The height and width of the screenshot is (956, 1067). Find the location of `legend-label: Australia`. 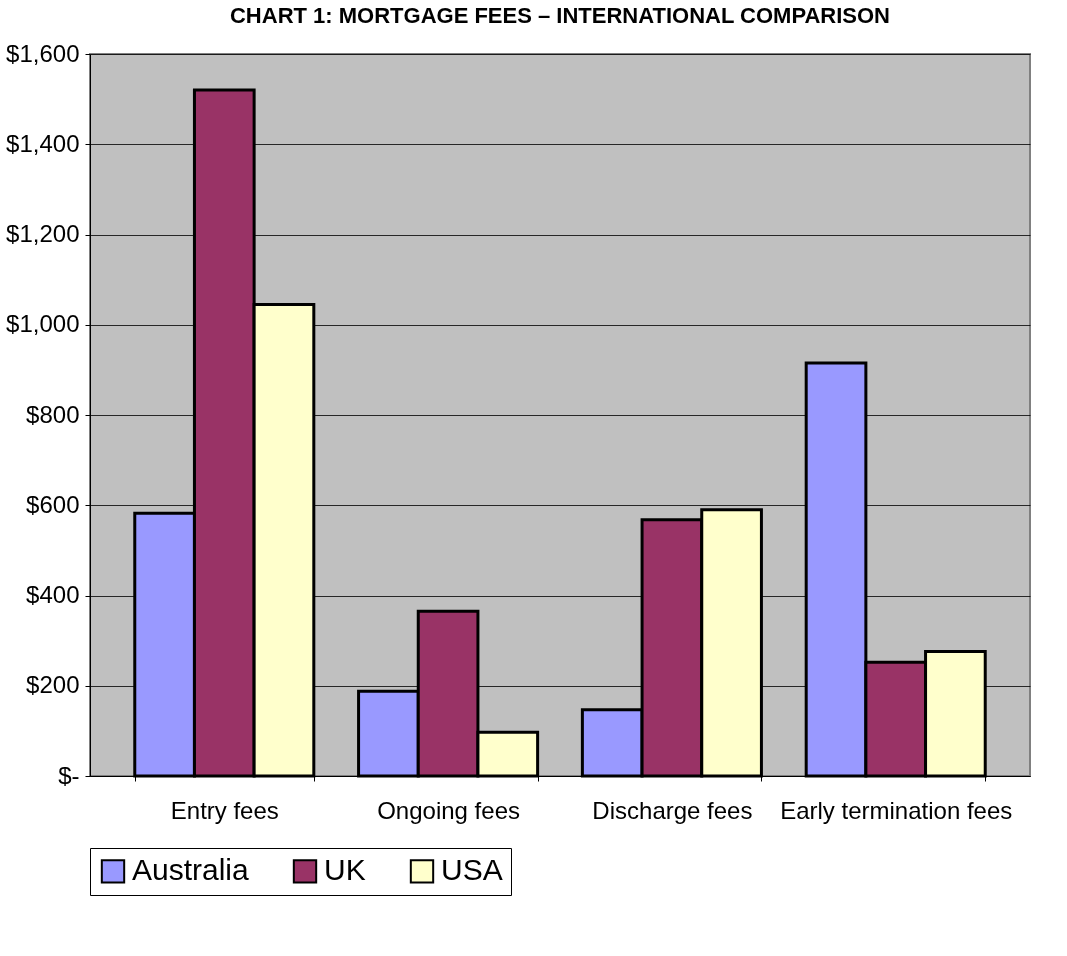

legend-label: Australia is located at coordinates (191, 870).